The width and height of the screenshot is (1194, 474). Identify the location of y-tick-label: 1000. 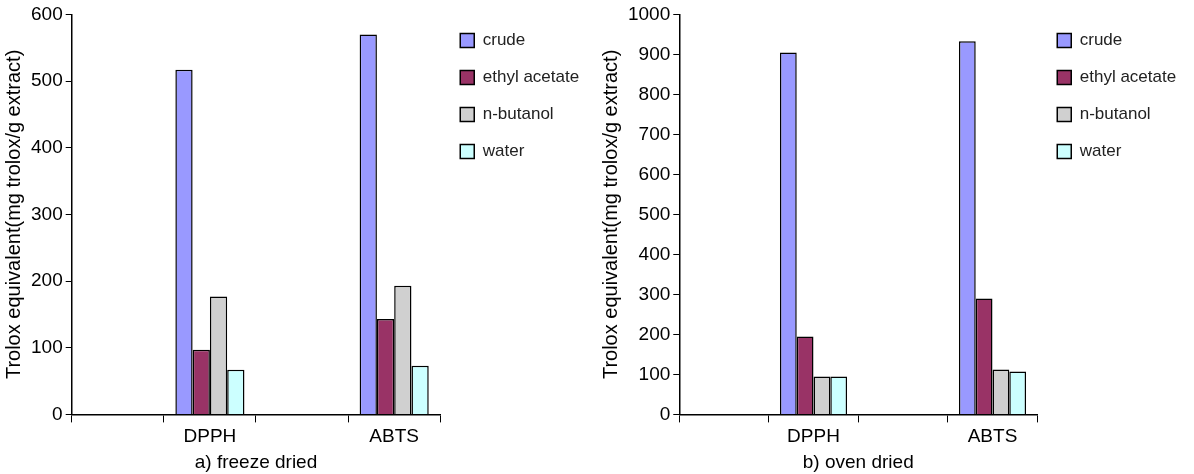
(649, 13).